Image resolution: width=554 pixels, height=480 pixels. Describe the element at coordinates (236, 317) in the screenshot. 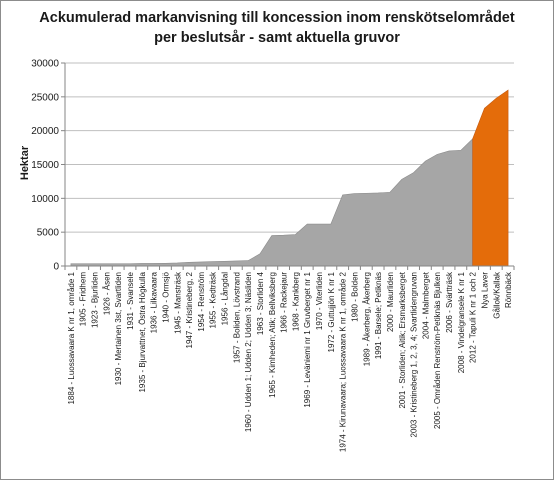

I see `x-tick-label: 1957 - Boliden, Lövstrand` at that location.